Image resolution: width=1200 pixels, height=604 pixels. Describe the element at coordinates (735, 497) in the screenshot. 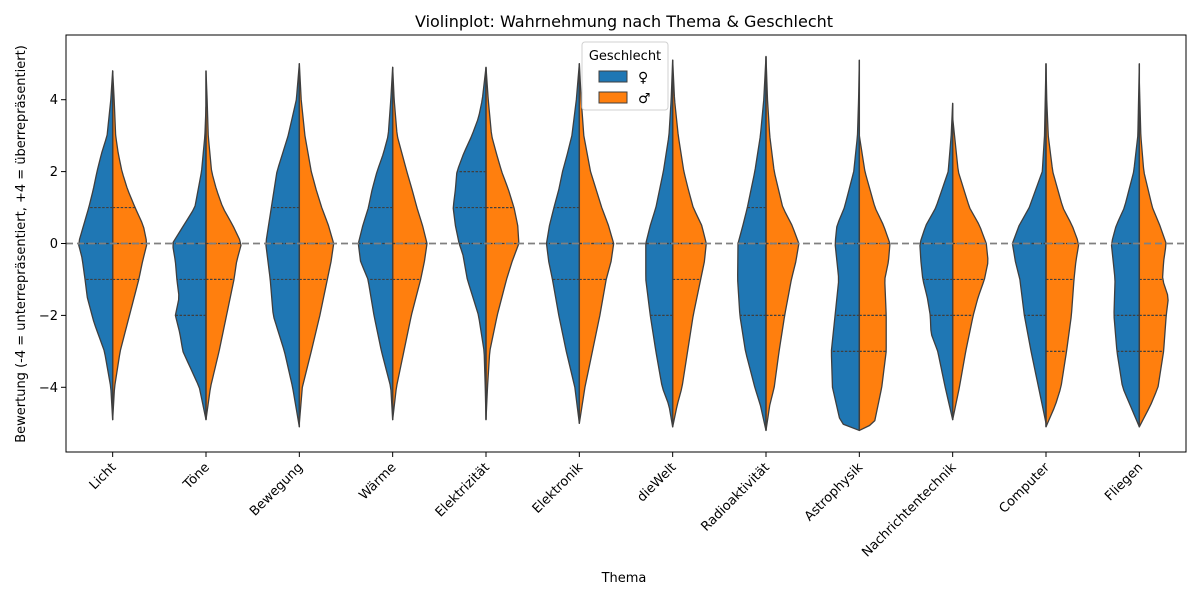

I see `x-tick-label: Radioaktivität` at that location.